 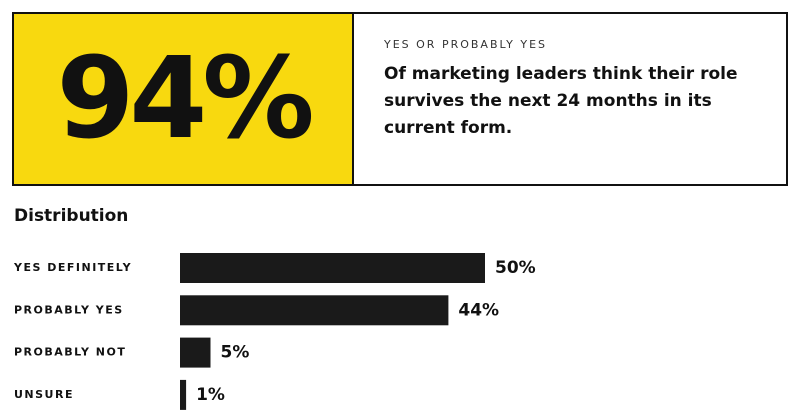 I want to click on value-label: 5%, so click(x=235, y=353).